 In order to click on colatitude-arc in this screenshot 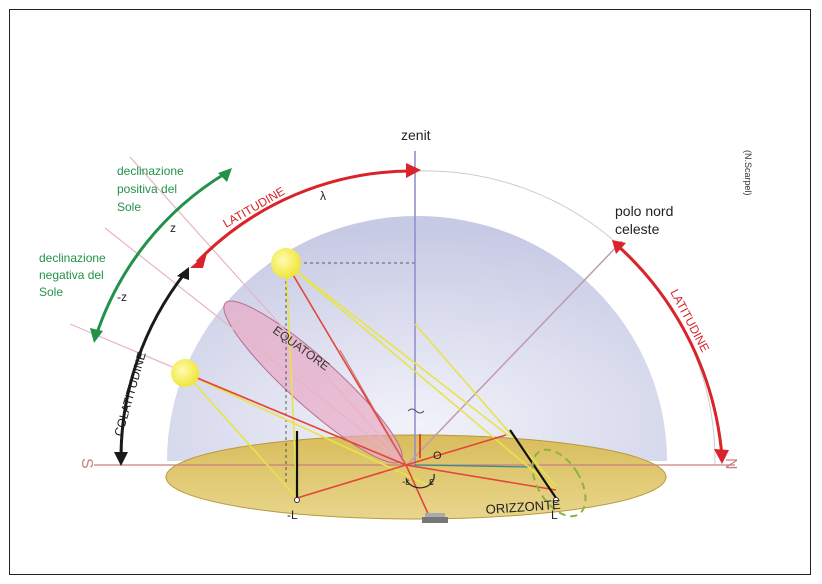, I will do `click(153, 366)`.